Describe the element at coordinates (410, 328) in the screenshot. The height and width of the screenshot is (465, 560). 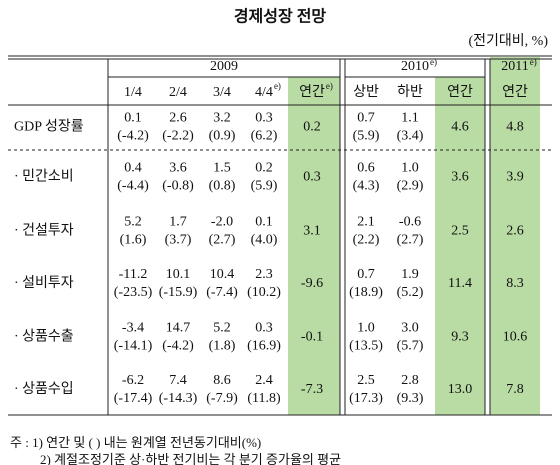
I see `cell-value: 3.0` at that location.